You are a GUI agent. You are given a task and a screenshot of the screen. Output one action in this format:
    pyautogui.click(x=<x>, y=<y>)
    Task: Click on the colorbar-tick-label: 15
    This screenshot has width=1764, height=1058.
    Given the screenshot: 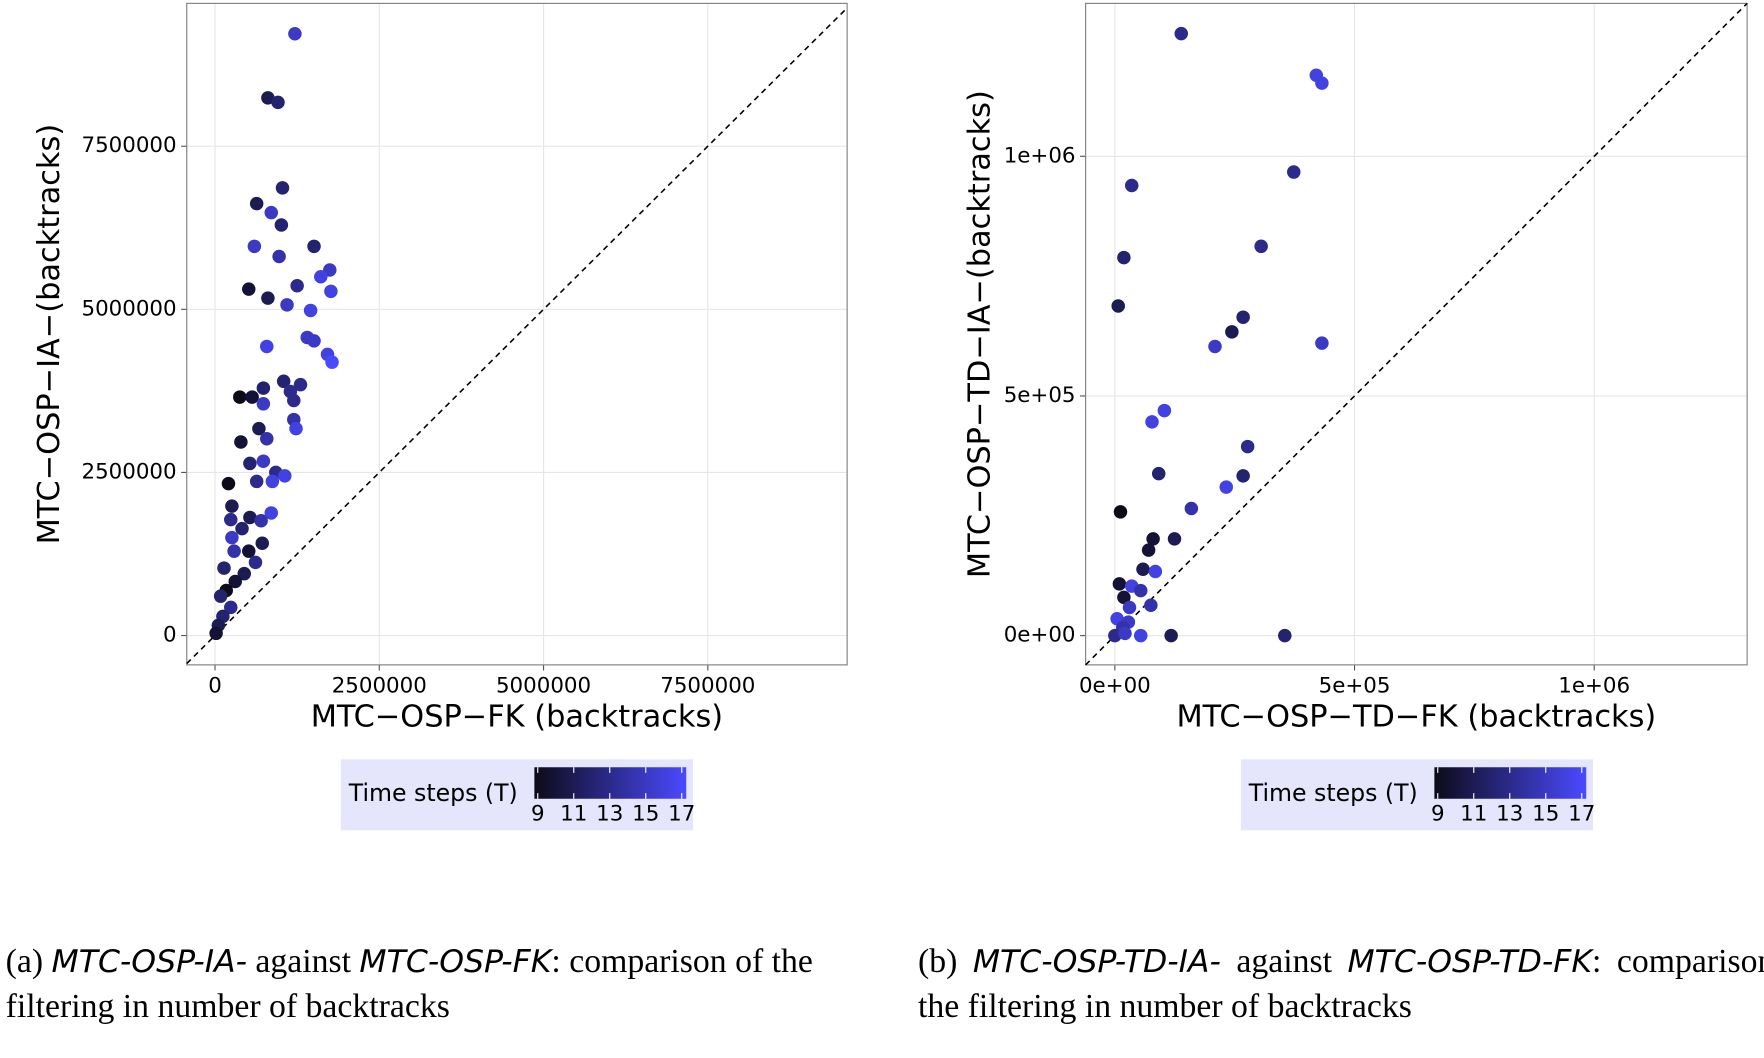 What is the action you would take?
    pyautogui.click(x=645, y=814)
    